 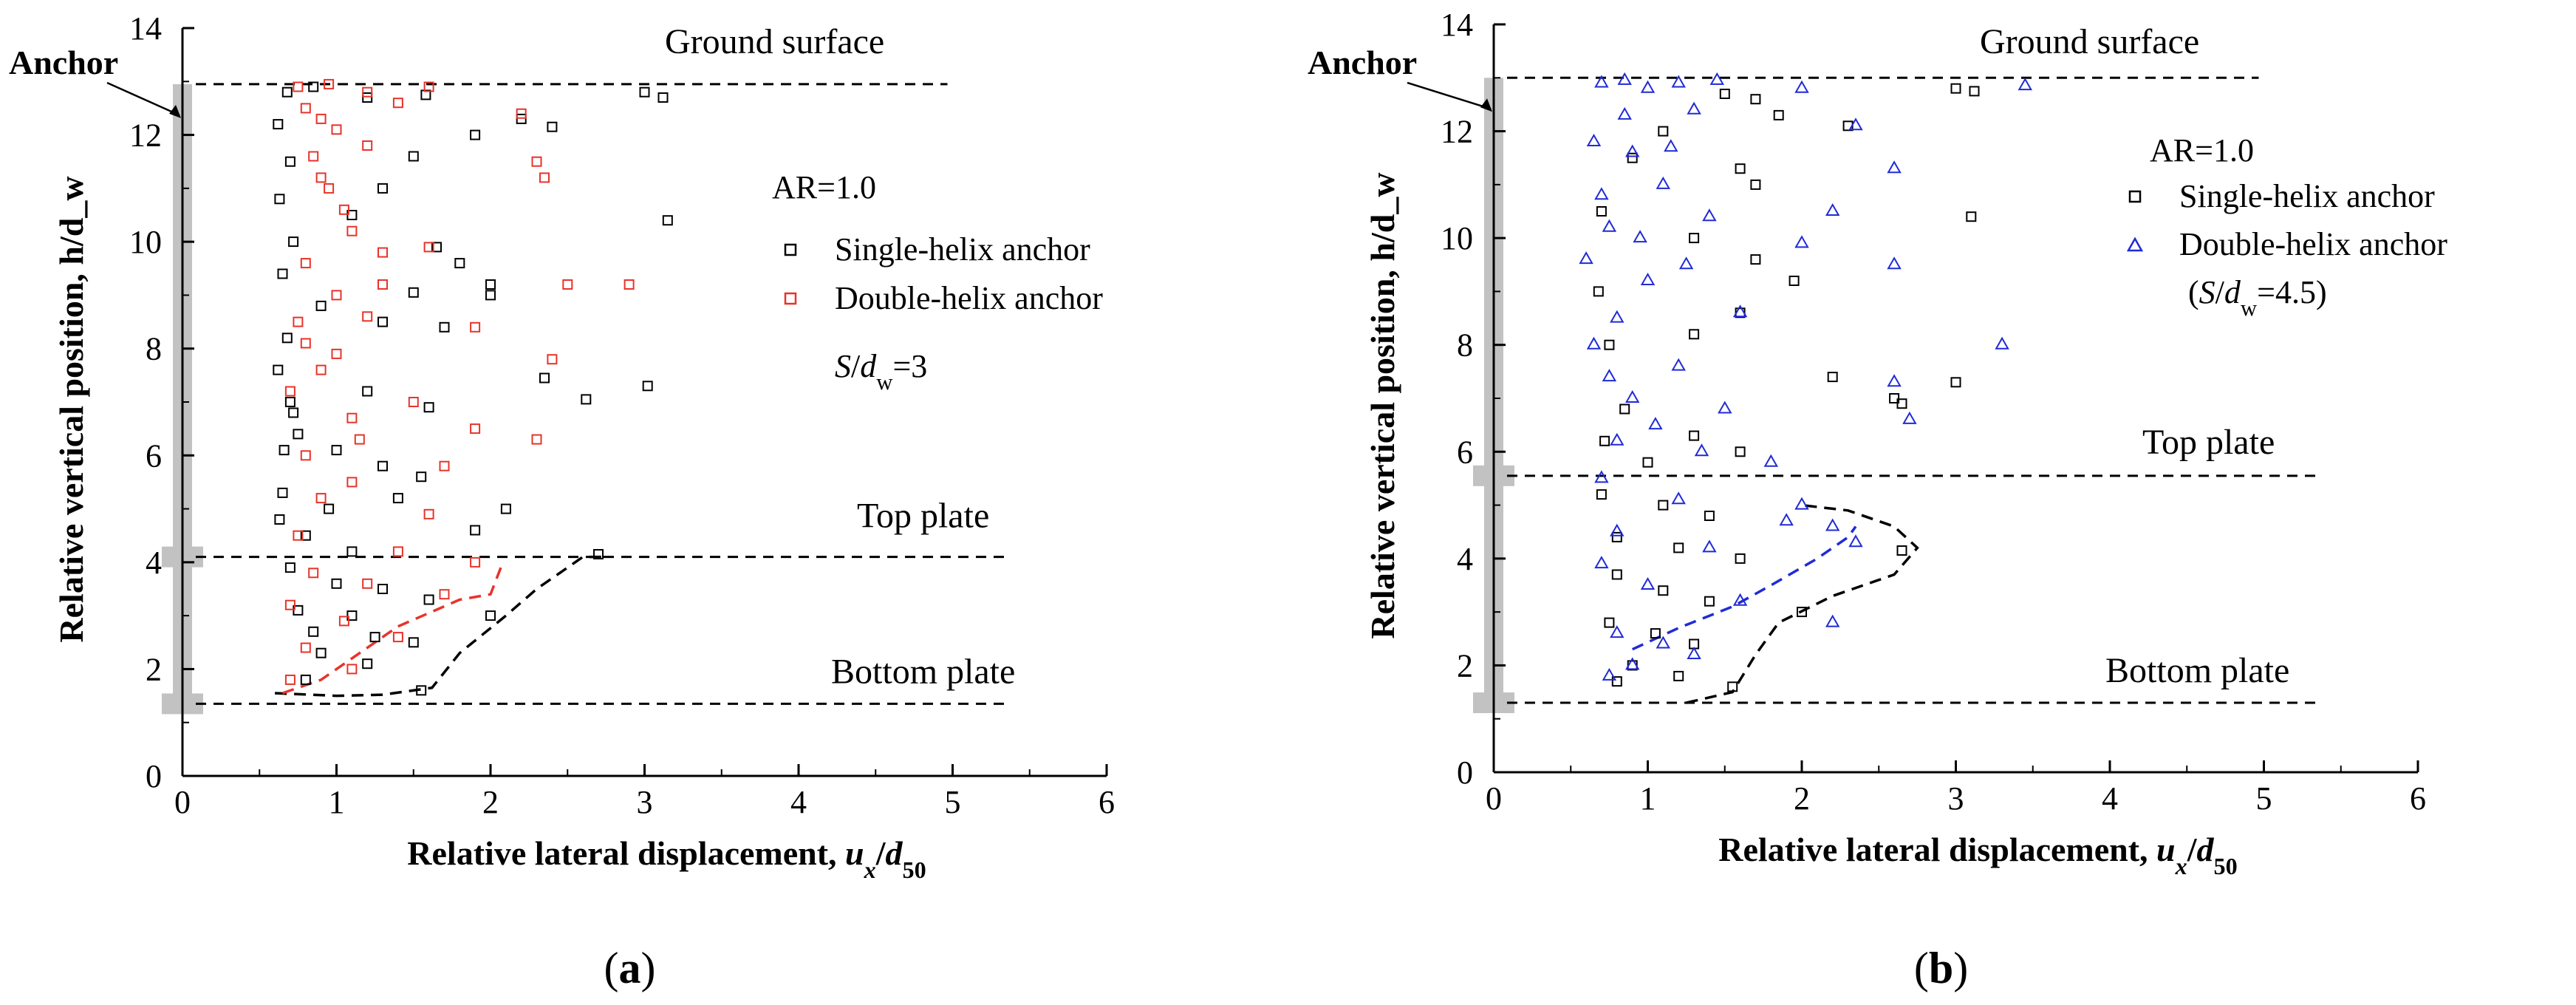 What do you see at coordinates (441, 626) in the screenshot?
I see `envelope-line` at bounding box center [441, 626].